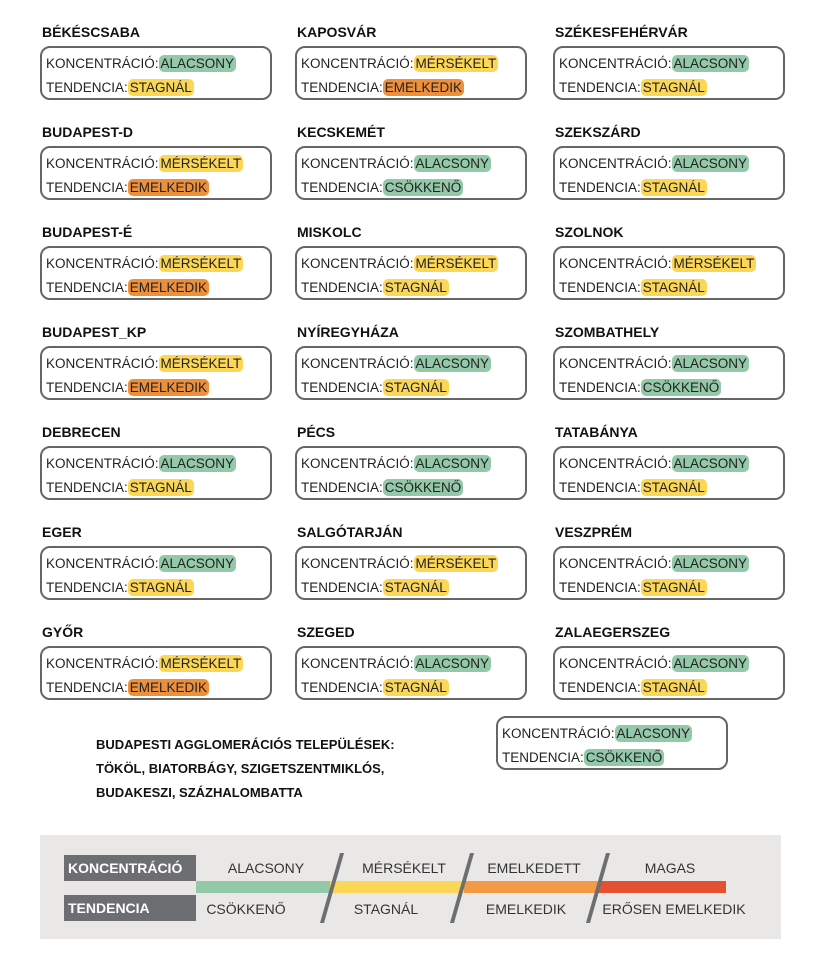 Image resolution: width=820 pixels, height=977 pixels. What do you see at coordinates (596, 432) in the screenshot?
I see `city-name: TATABÁNYA` at bounding box center [596, 432].